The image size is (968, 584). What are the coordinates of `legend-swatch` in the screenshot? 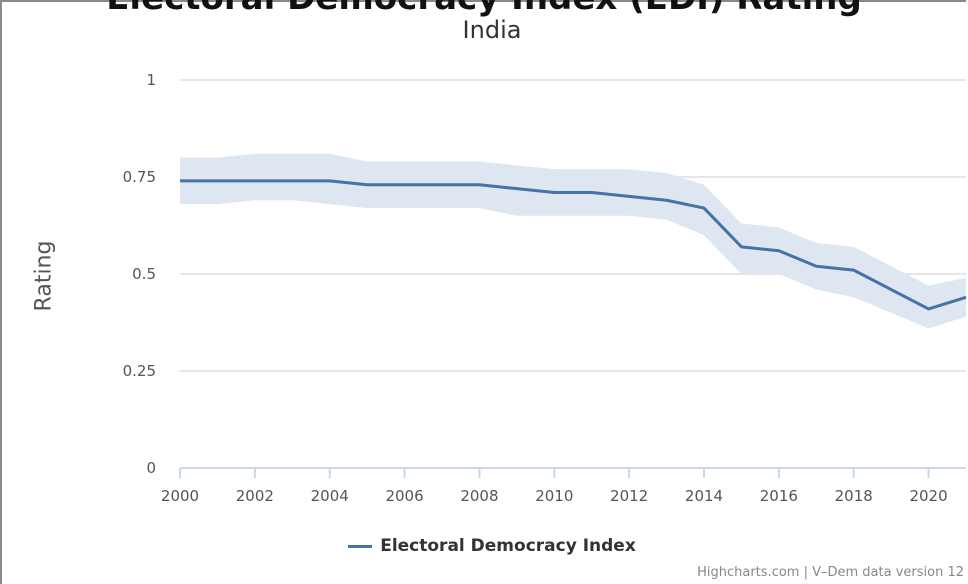 It's located at (360, 546).